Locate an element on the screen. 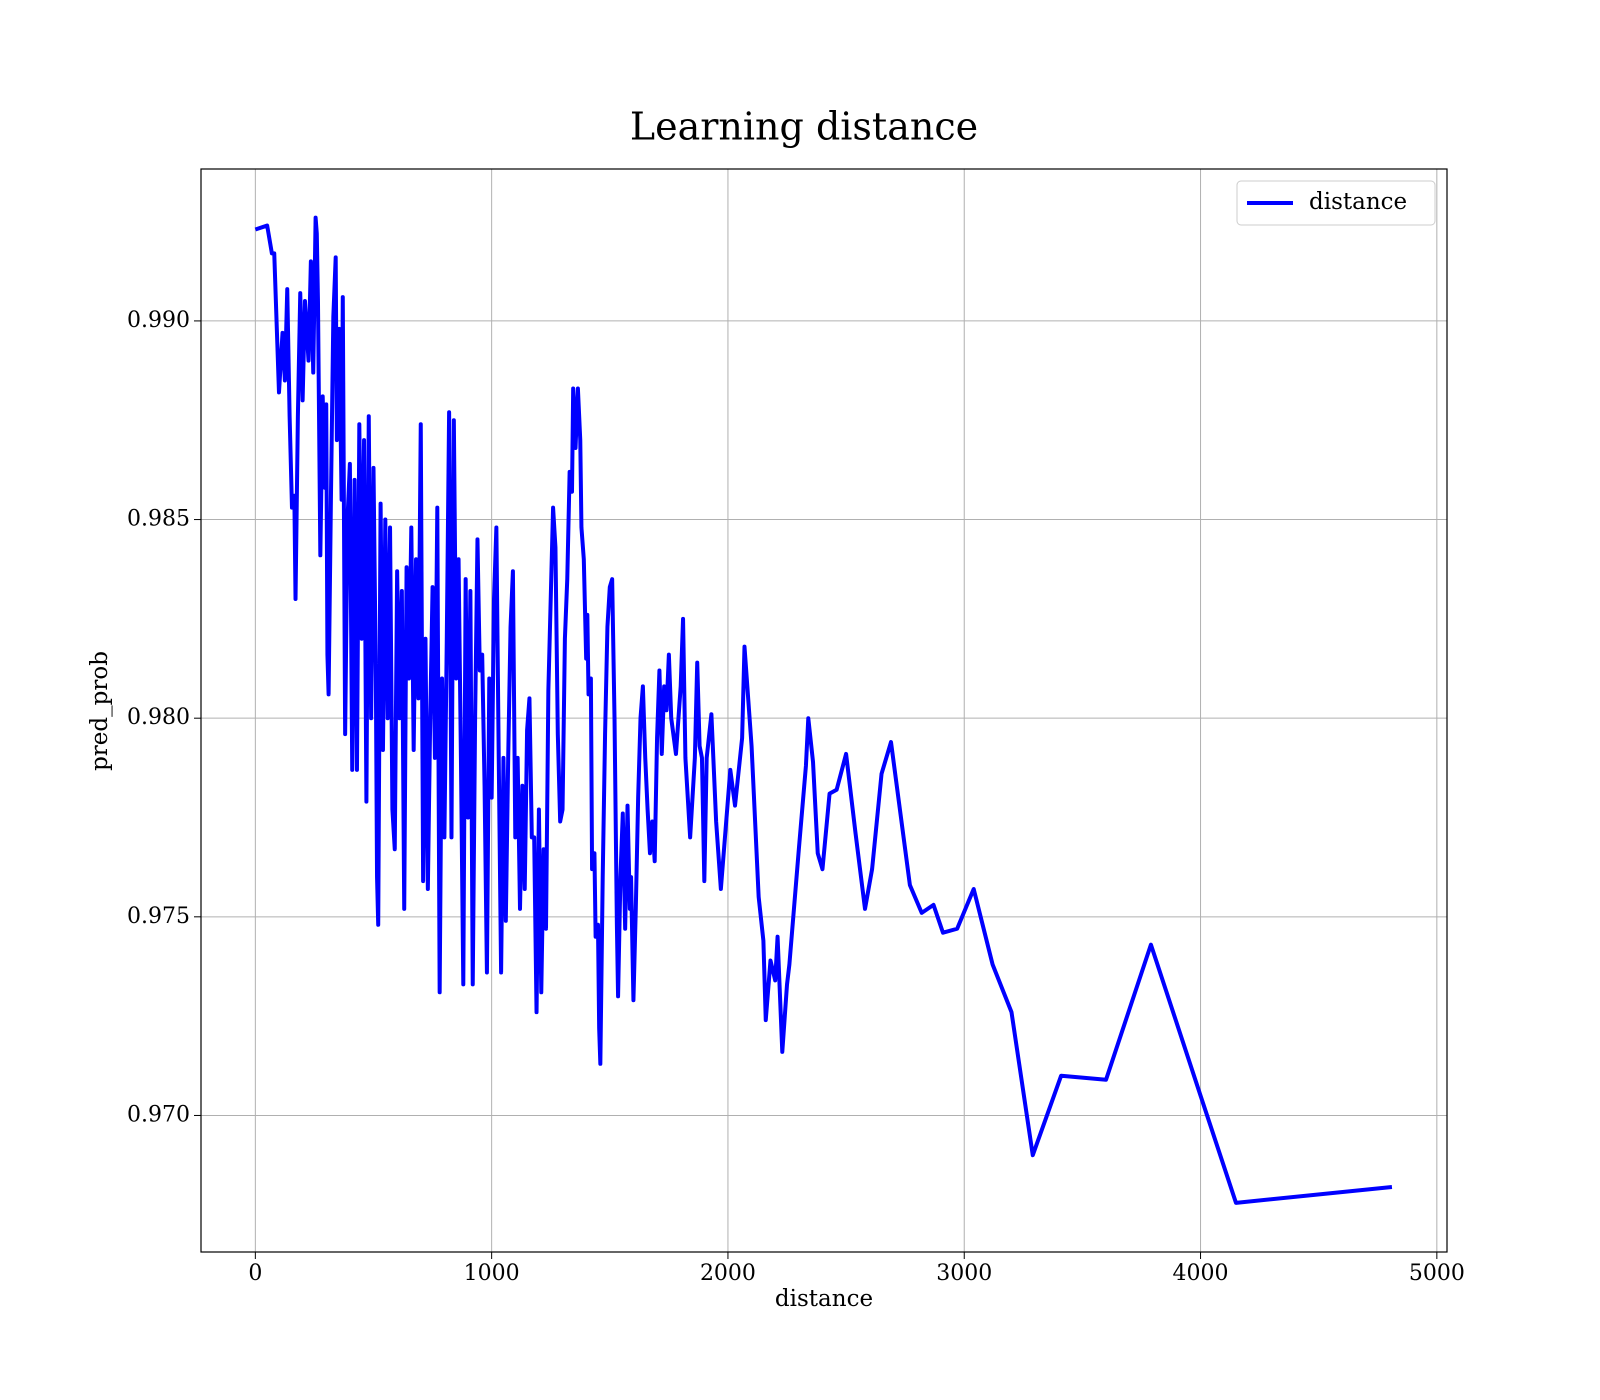  y-axis-label: pred_prob is located at coordinates (100, 711).